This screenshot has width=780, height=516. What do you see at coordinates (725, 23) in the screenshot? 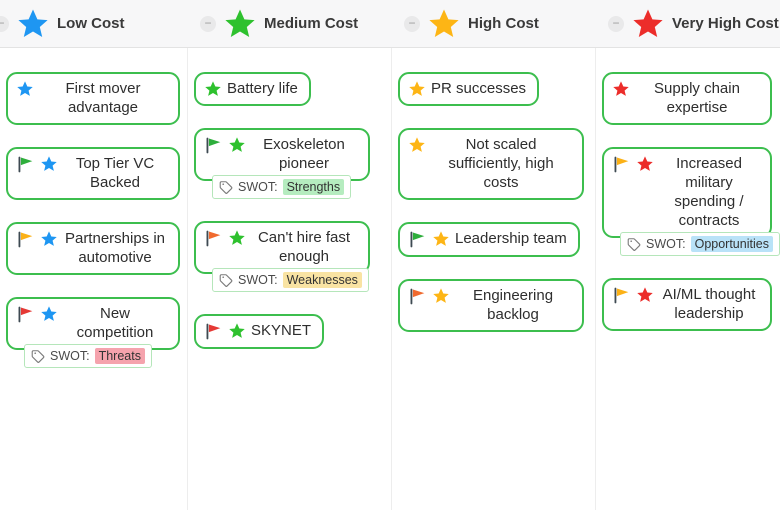
I see `column-title: Very High Cost` at bounding box center [725, 23].